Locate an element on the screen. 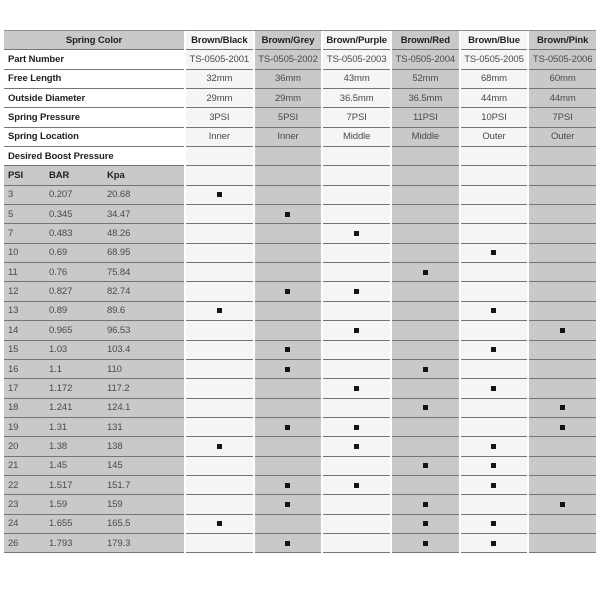 This screenshot has height=600, width=600. table-row-boost: 22 1.517 151.7 is located at coordinates (300, 485).